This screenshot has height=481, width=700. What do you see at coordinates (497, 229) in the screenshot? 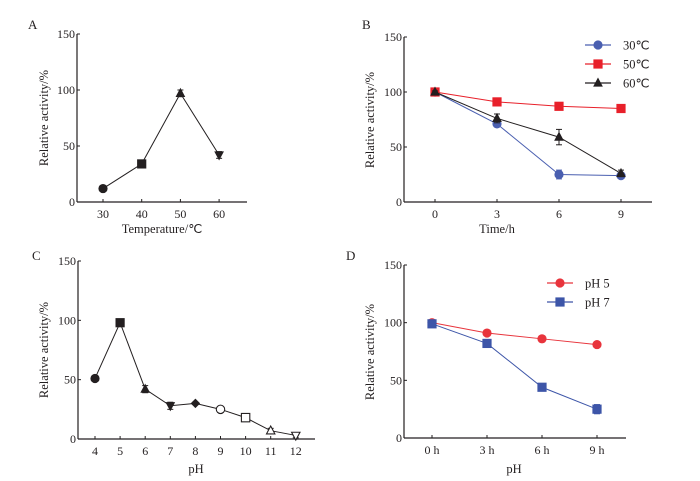
I see `x-axis-title: Time/h` at bounding box center [497, 229].